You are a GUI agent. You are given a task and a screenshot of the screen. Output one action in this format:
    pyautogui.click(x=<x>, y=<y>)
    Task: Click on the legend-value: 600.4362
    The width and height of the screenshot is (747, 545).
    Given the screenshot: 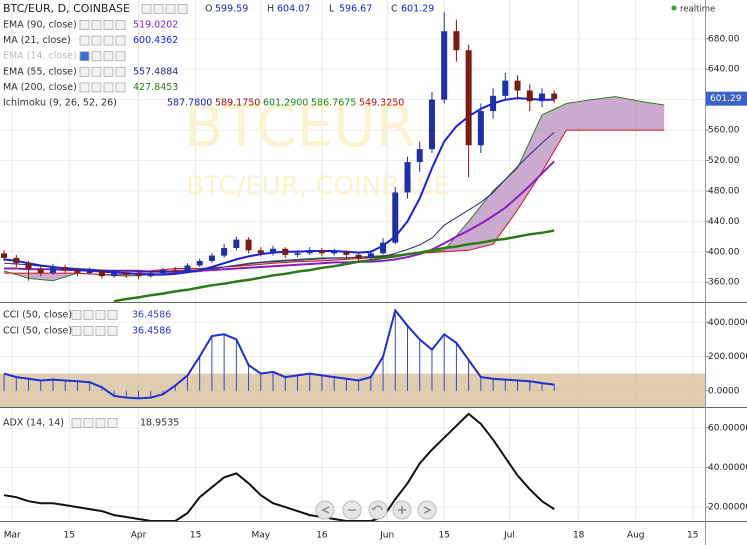 What is the action you would take?
    pyautogui.click(x=155, y=40)
    